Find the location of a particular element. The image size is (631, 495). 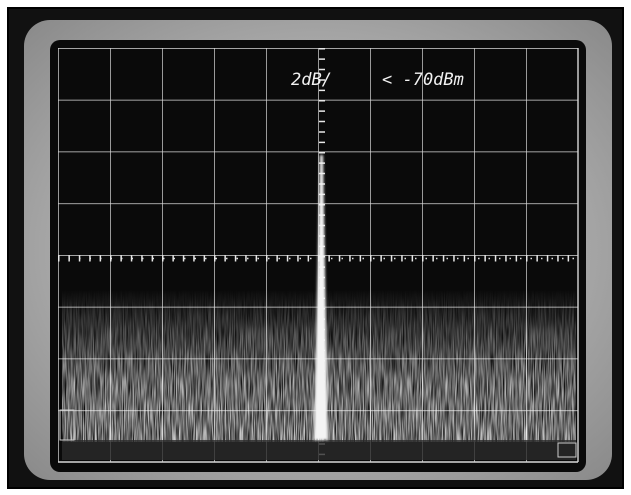

reference-readout: < -70dBm is located at coordinates (423, 80).